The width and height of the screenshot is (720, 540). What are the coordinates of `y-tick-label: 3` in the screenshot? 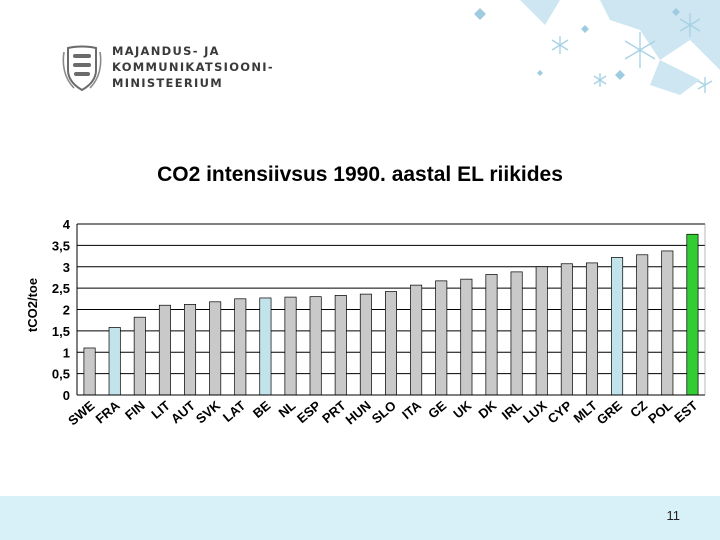 It's located at (66, 267).